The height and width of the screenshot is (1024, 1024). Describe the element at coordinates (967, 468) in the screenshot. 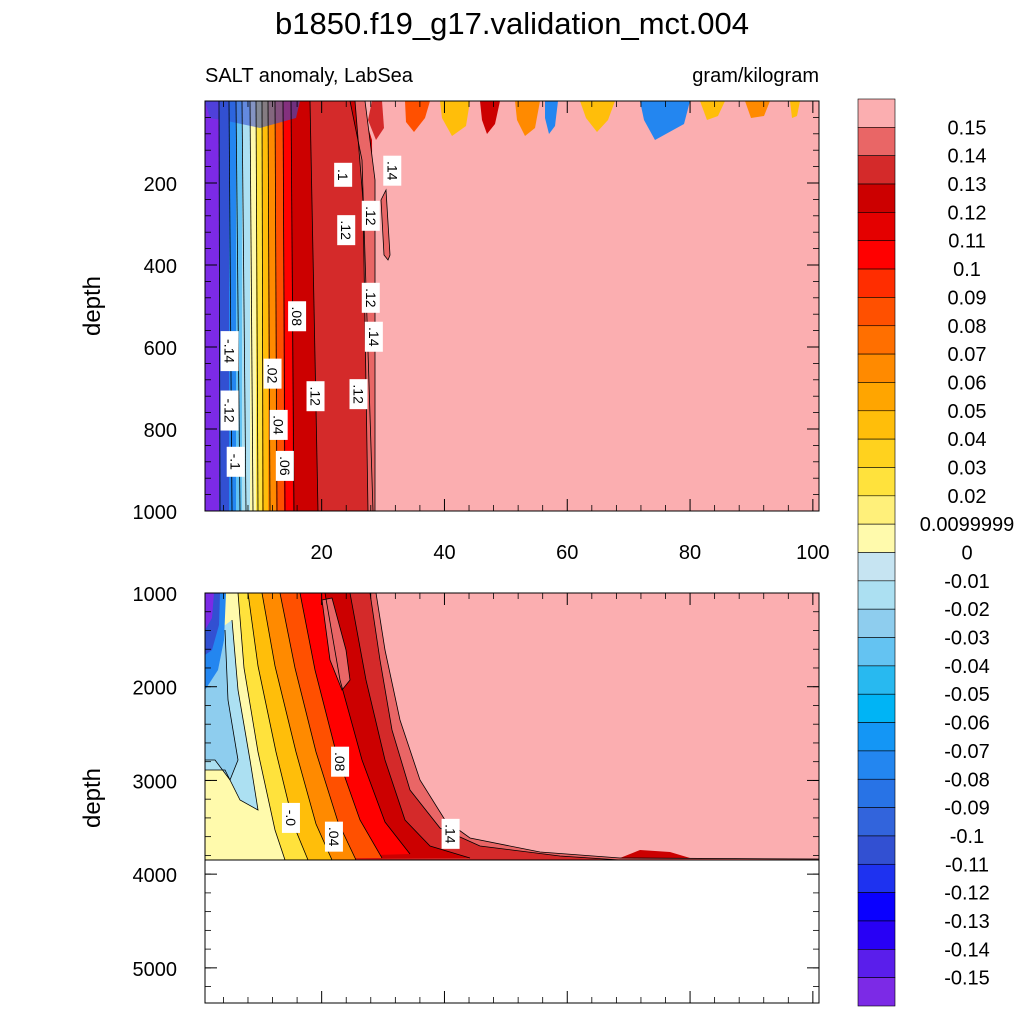

I see `colorbar-label: 0.03` at that location.